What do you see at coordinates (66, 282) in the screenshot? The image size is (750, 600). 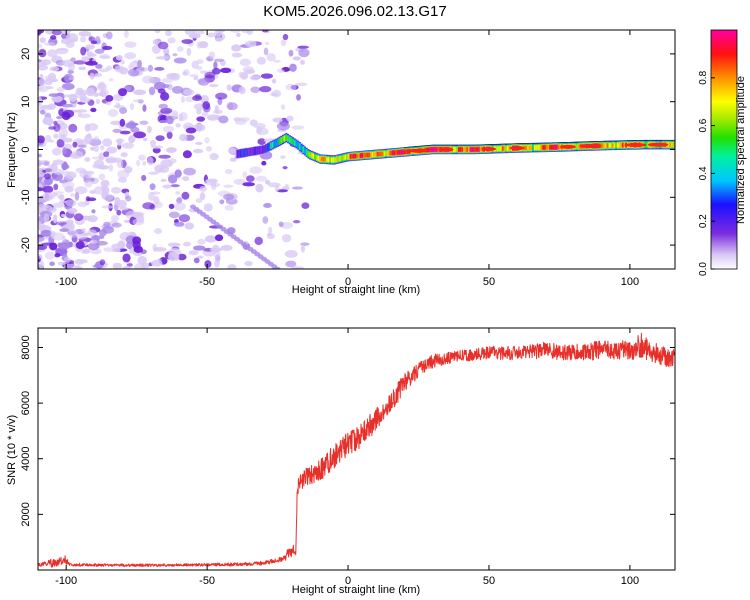 I see `spectrogram-x-tick-label: -100` at bounding box center [66, 282].